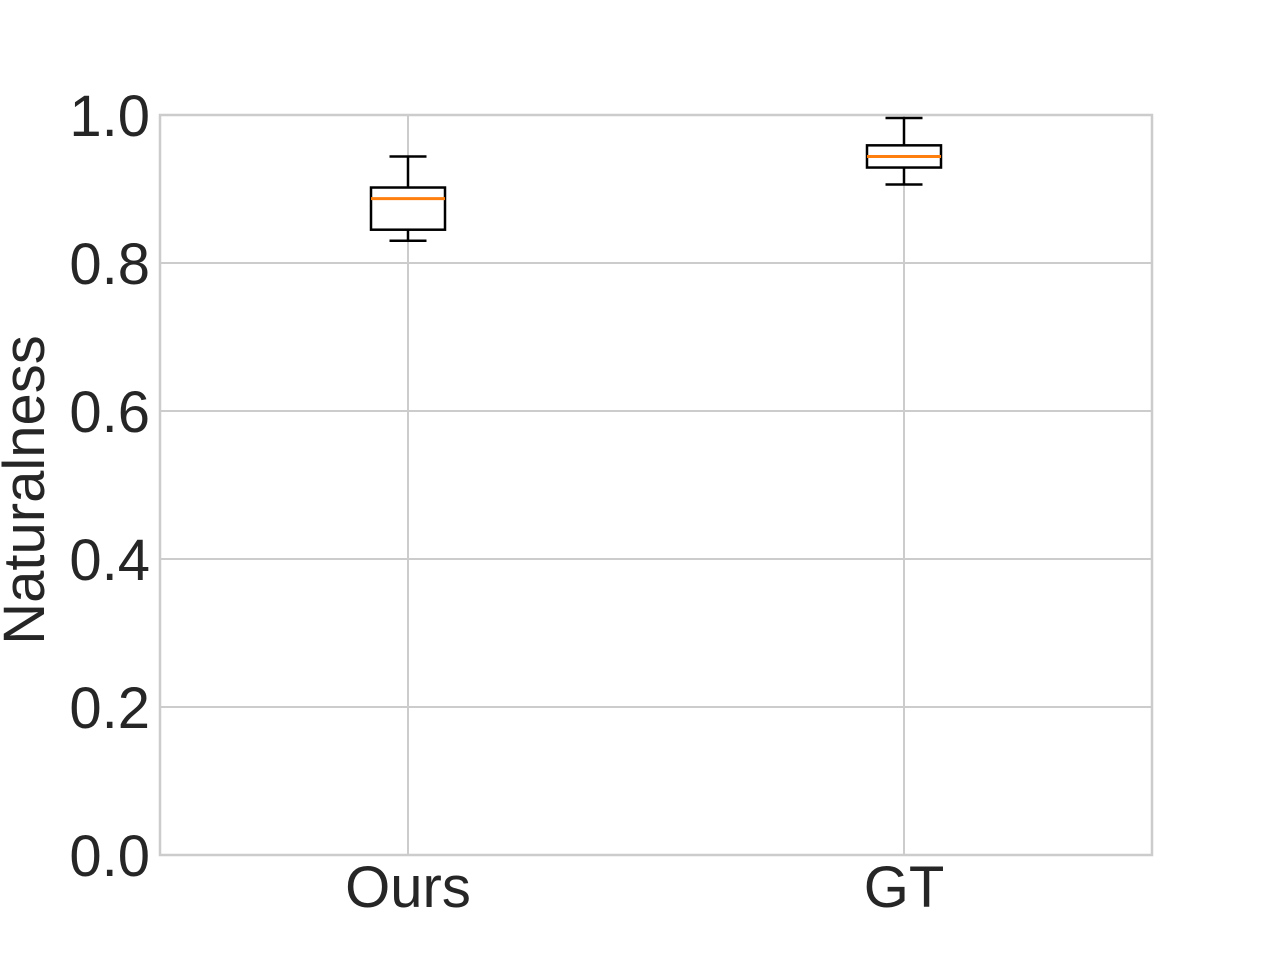  Describe the element at coordinates (109, 560) in the screenshot. I see `y-tick-label: 0.4` at that location.